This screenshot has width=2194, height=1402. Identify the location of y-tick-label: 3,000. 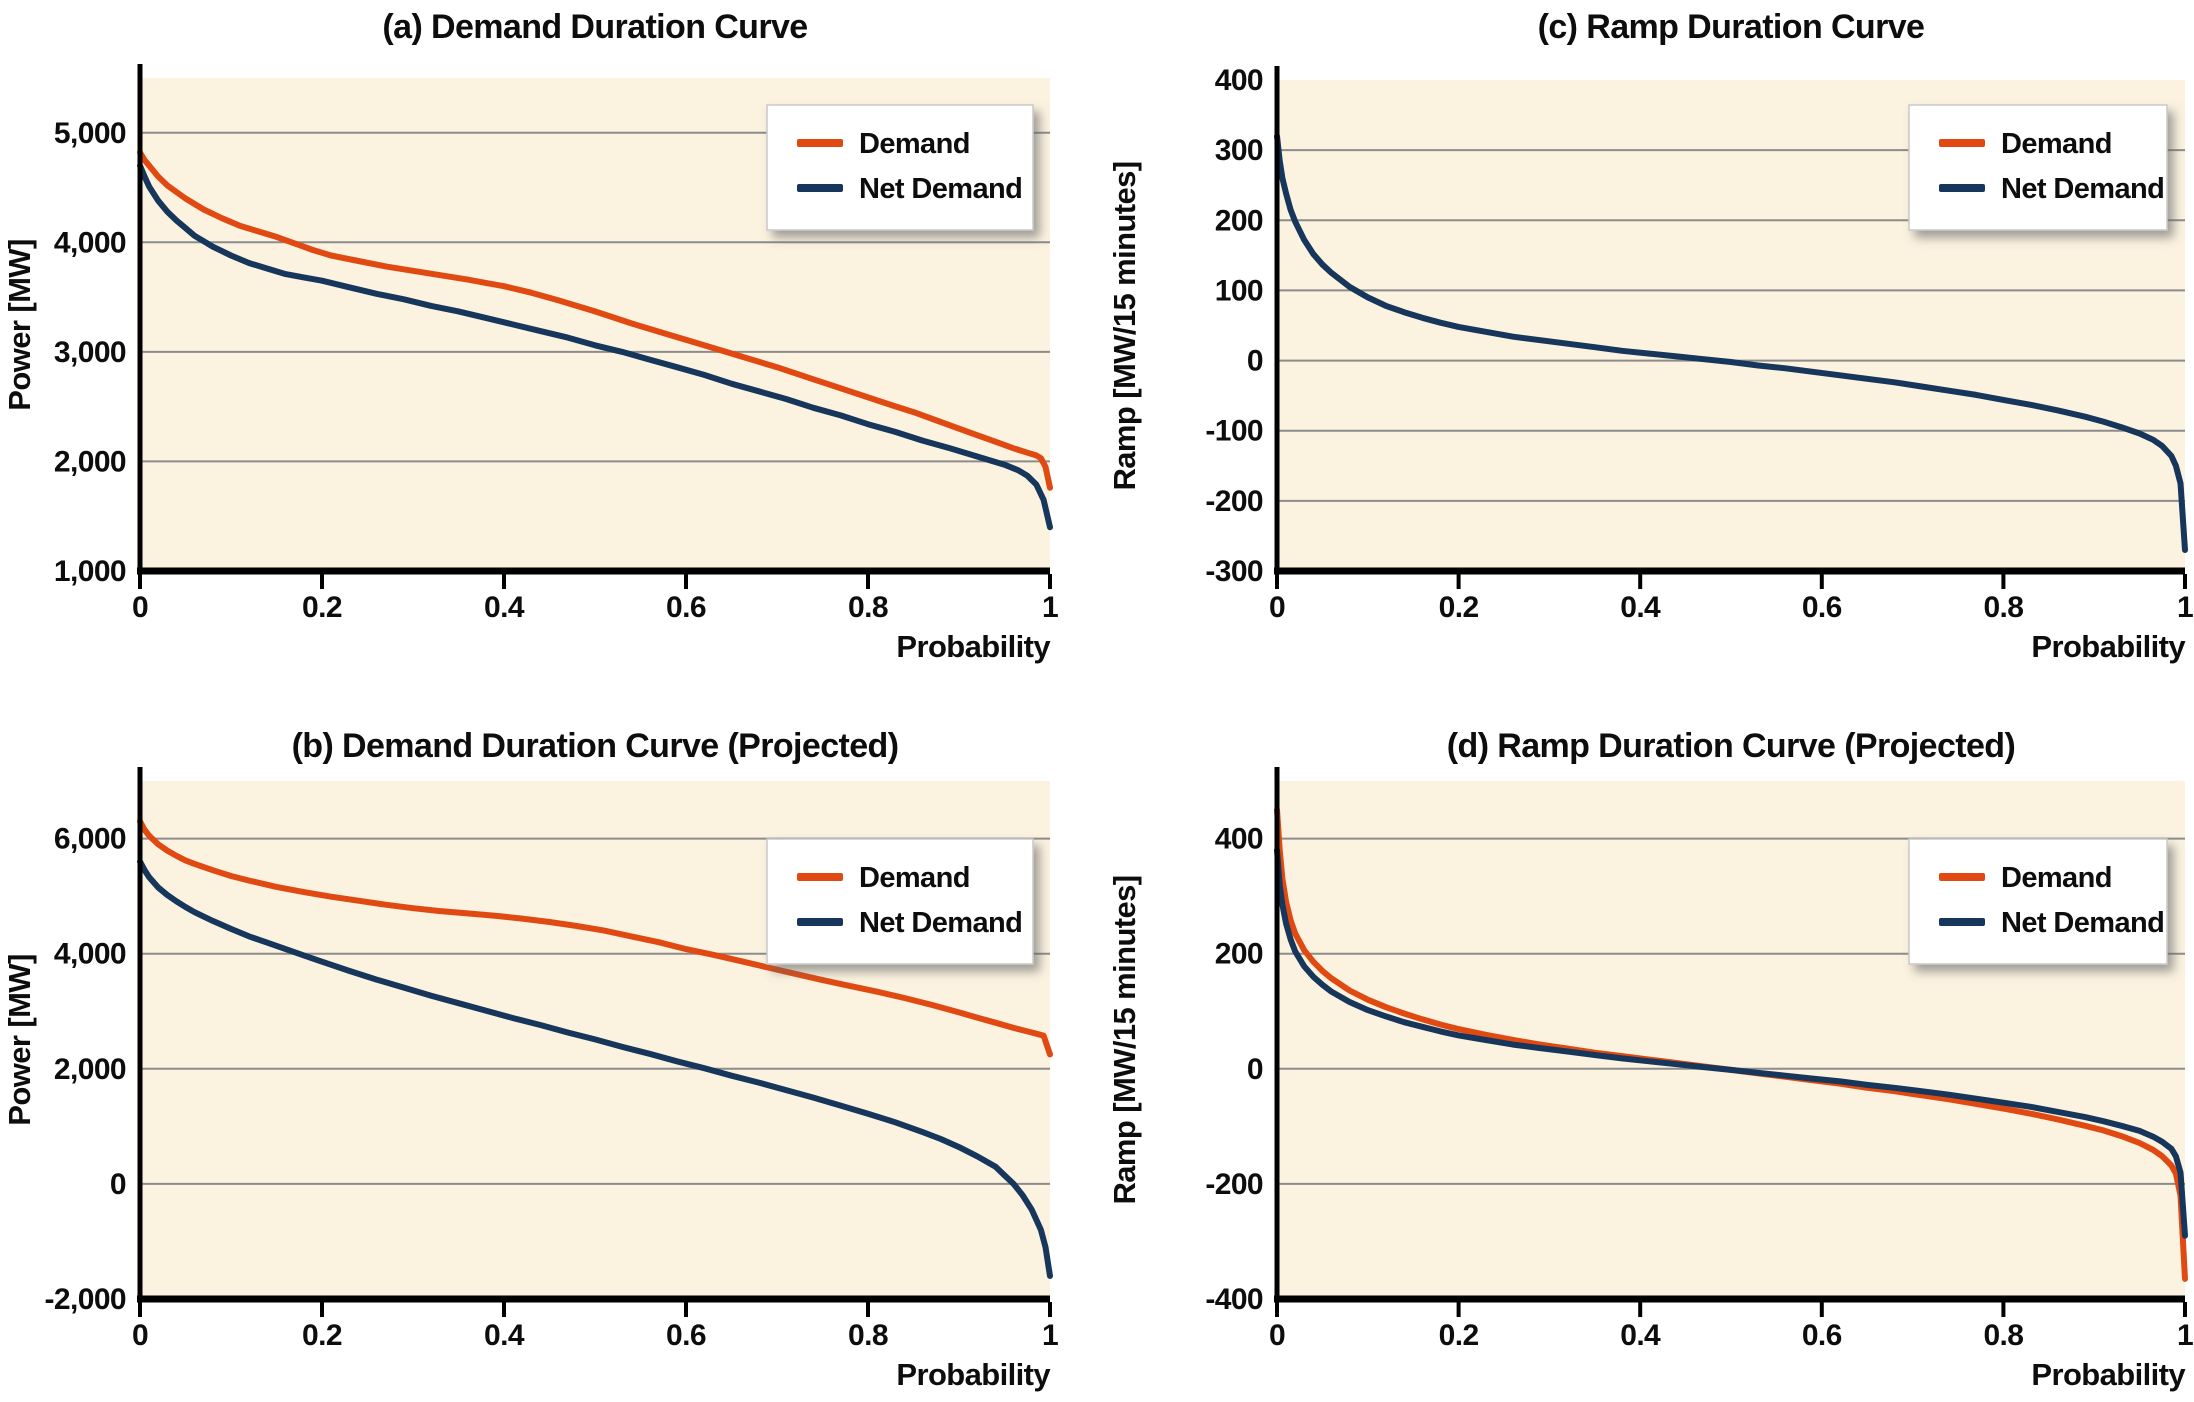
(90, 352).